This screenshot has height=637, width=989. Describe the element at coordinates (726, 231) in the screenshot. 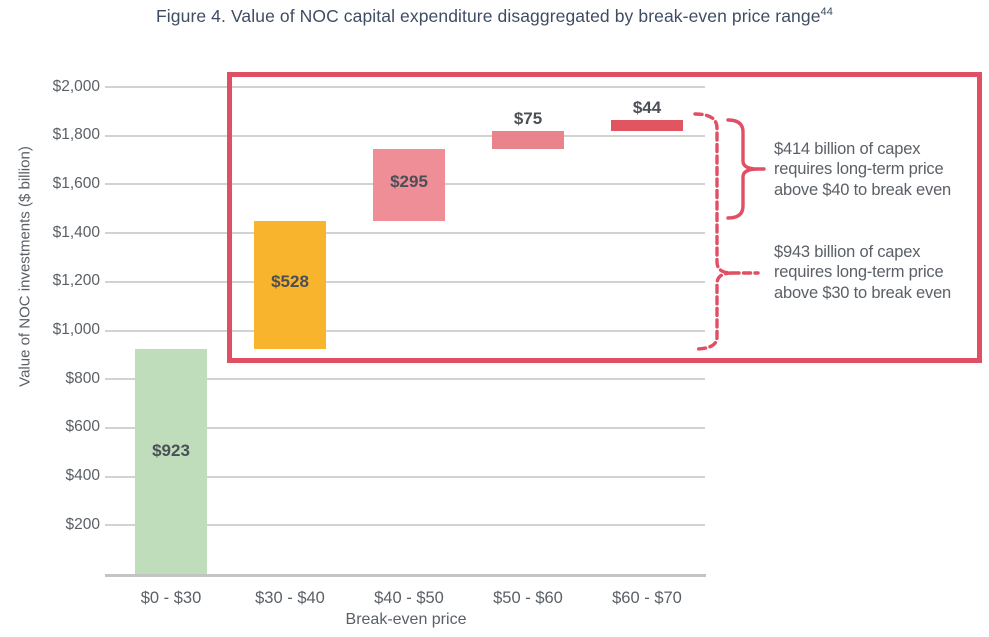

I see `dashed-brace-icon` at that location.